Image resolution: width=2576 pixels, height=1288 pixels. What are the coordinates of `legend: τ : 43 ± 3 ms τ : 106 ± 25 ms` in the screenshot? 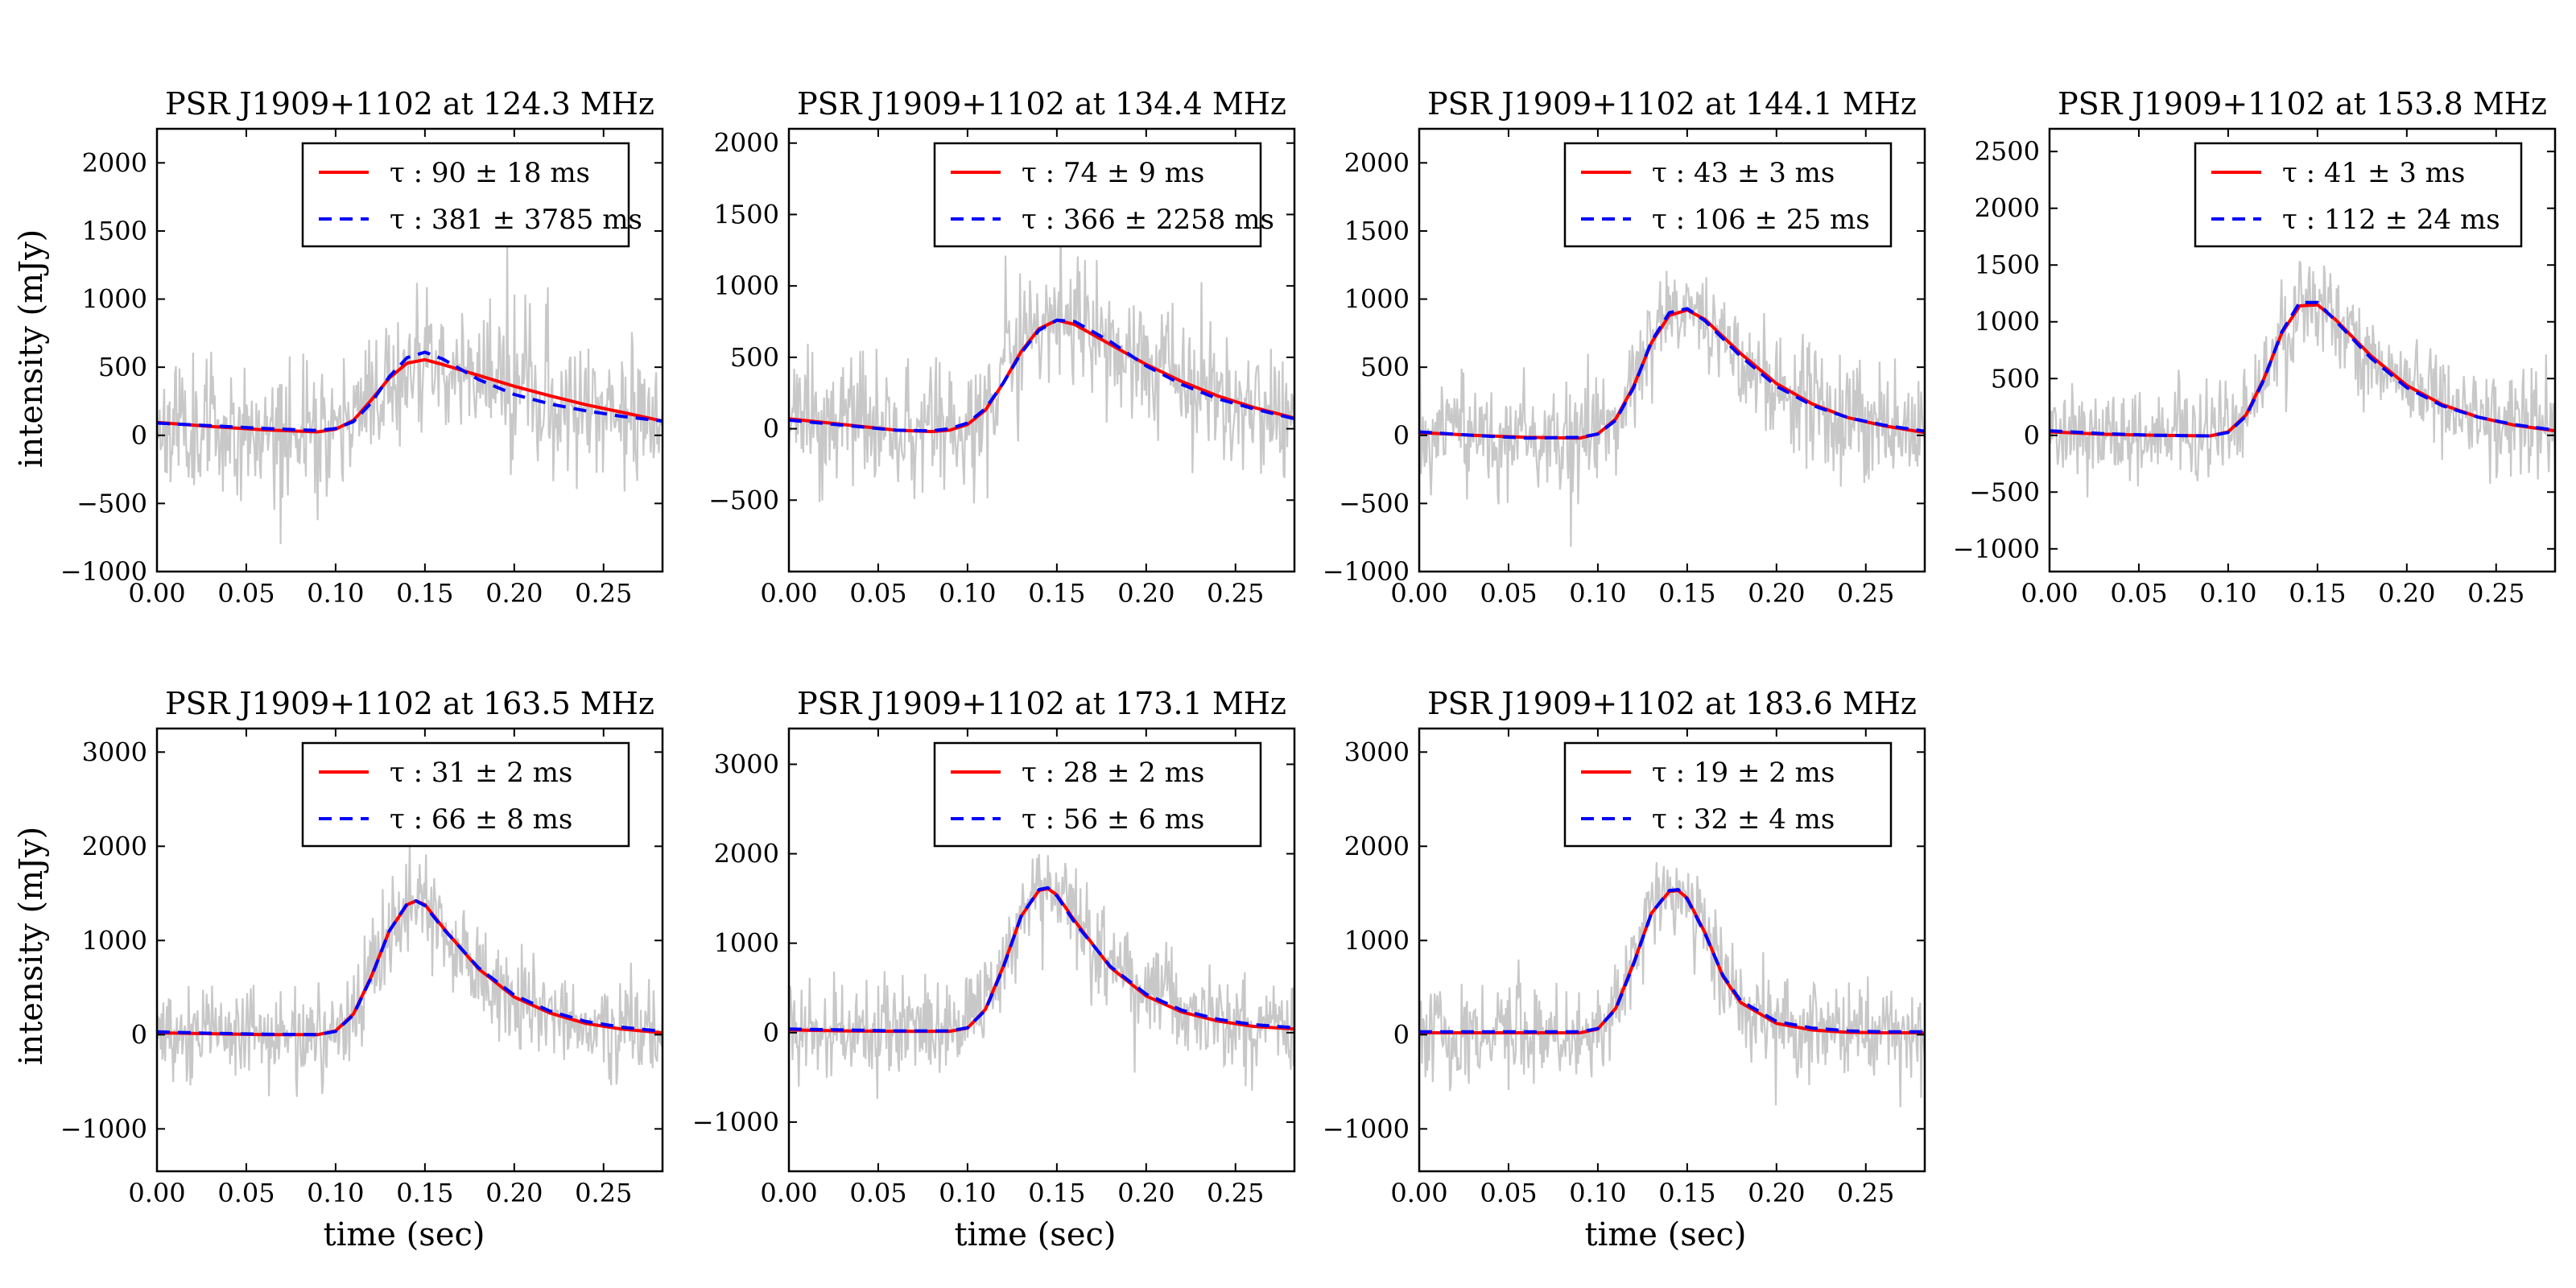 It's located at (1728, 195).